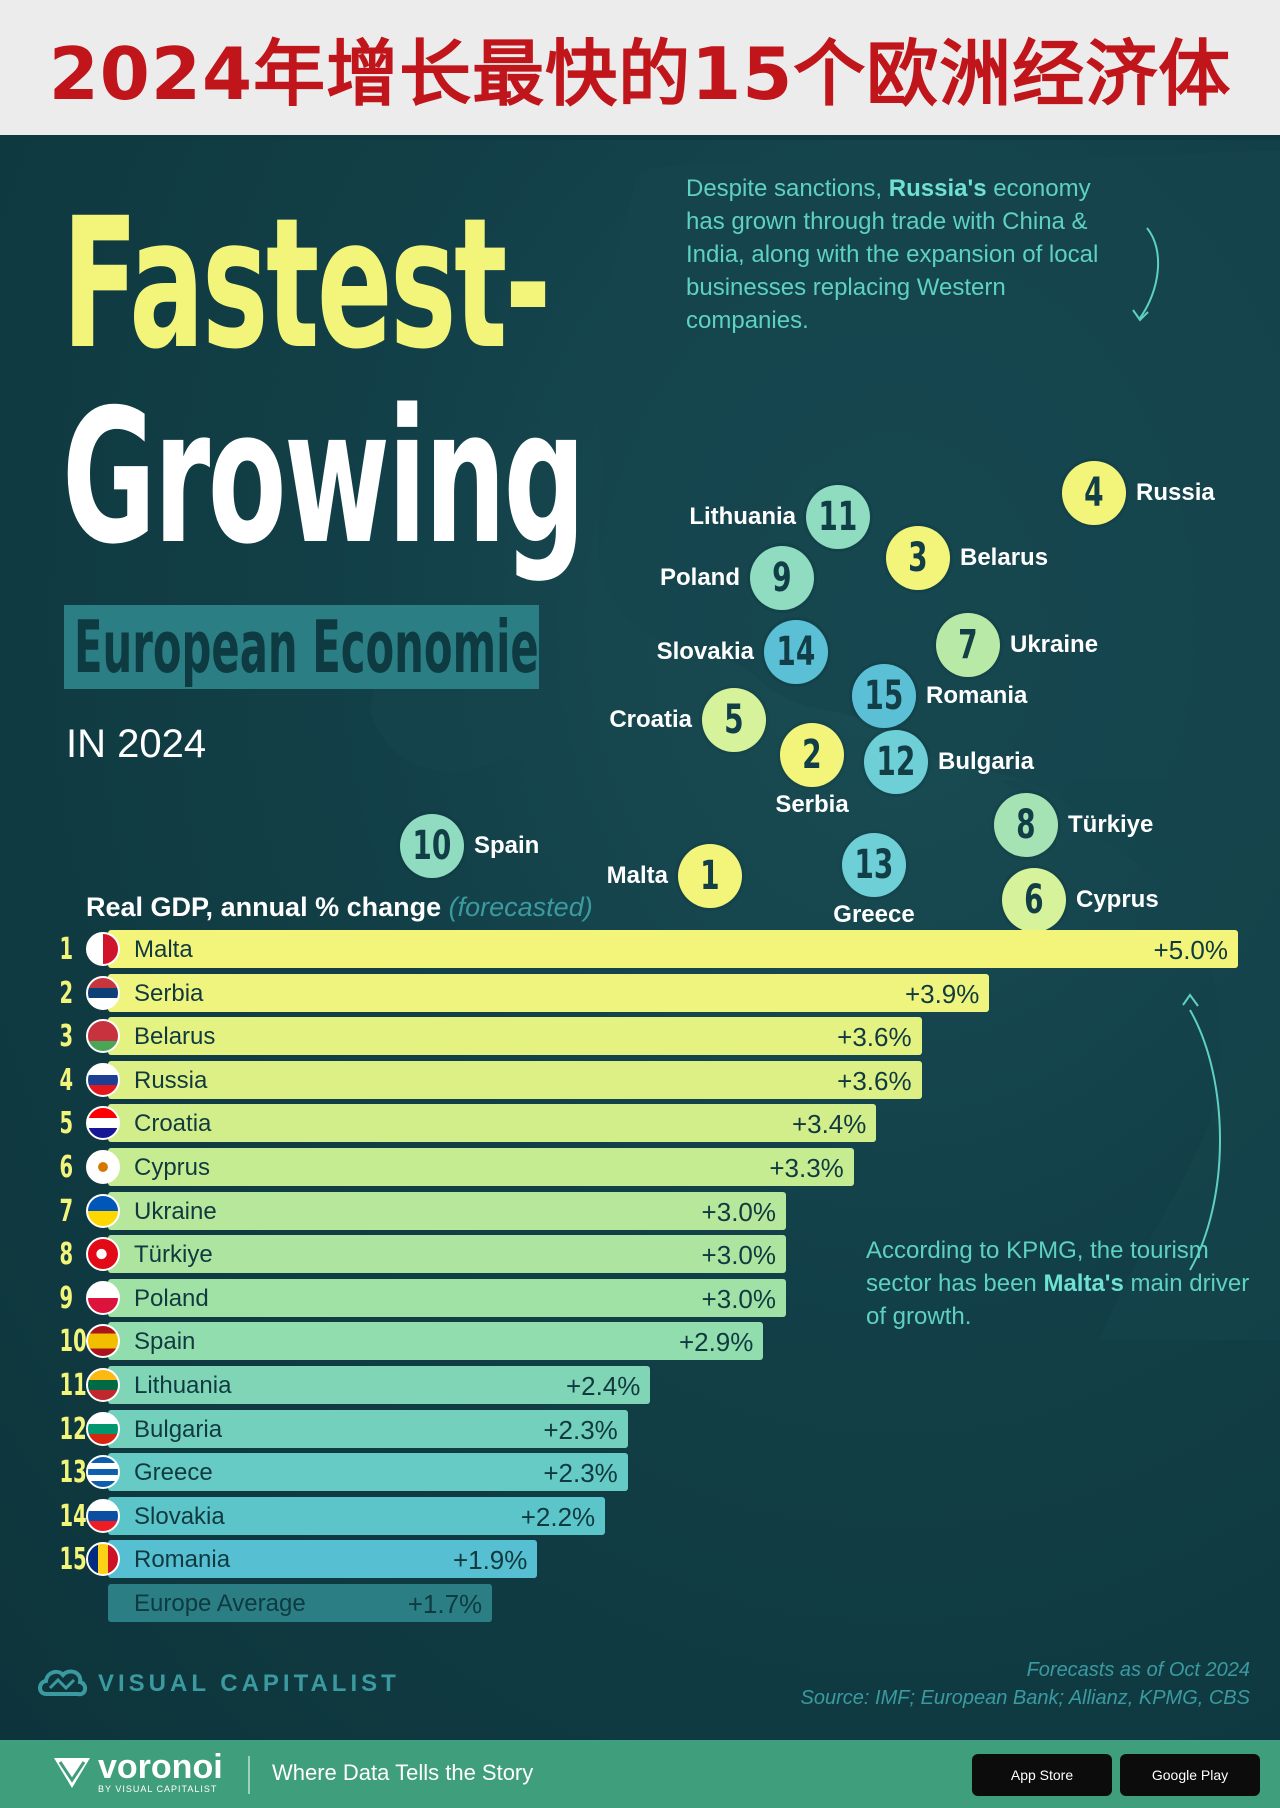 The image size is (1280, 1808). What do you see at coordinates (323, 1559) in the screenshot?
I see `bar-romania` at bounding box center [323, 1559].